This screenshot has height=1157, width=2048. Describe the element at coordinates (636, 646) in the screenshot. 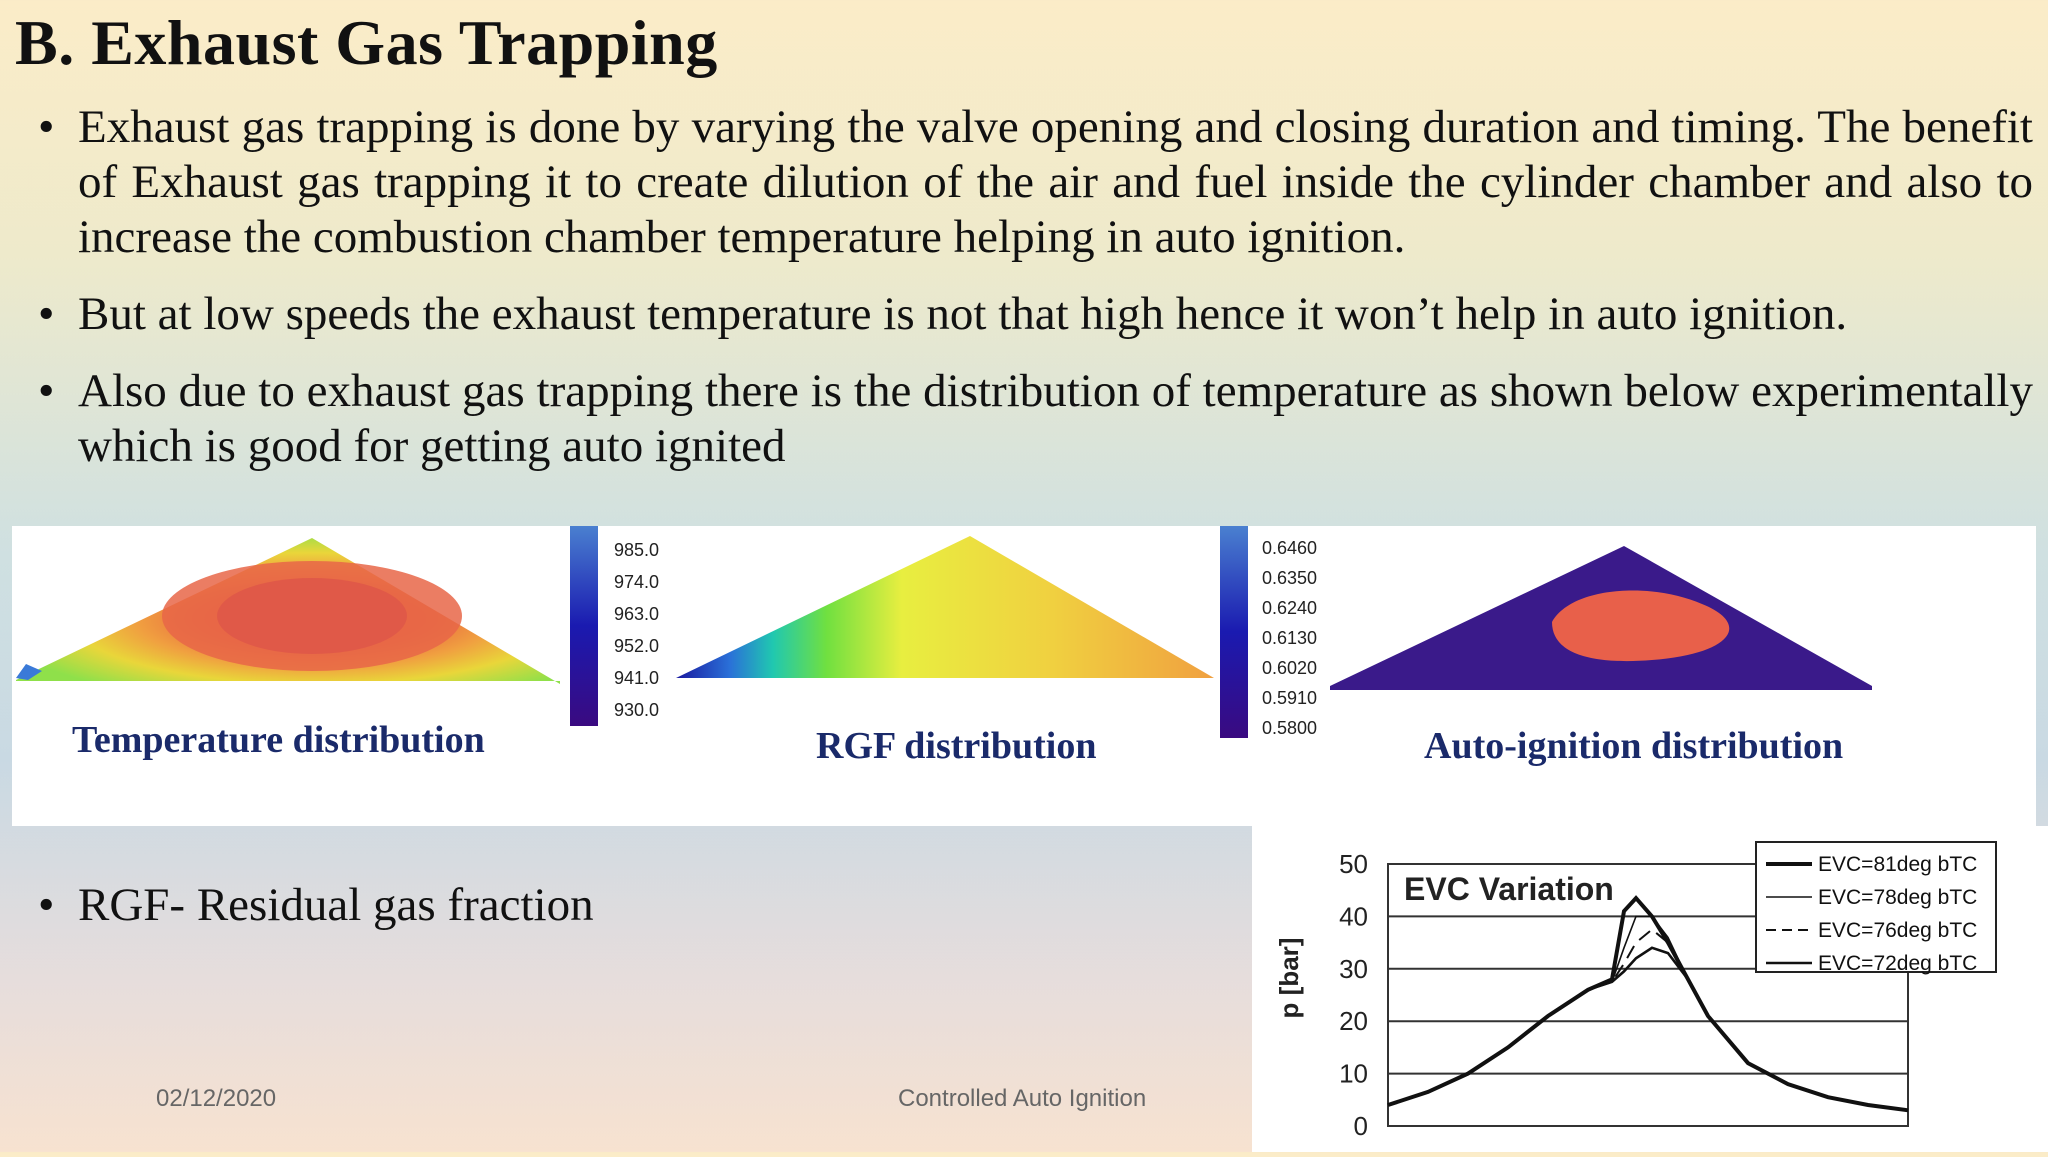

I see `temp-scale-label: 952.0` at that location.